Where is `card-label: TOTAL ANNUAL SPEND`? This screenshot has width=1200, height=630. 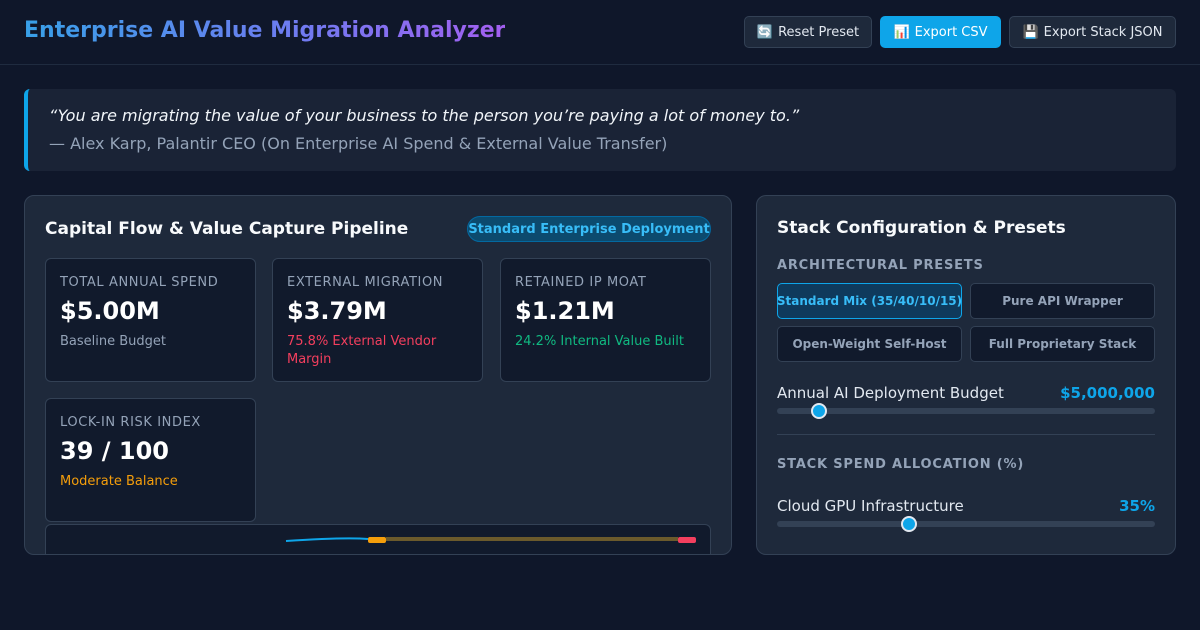
card-label: TOTAL ANNUAL SPEND is located at coordinates (139, 282).